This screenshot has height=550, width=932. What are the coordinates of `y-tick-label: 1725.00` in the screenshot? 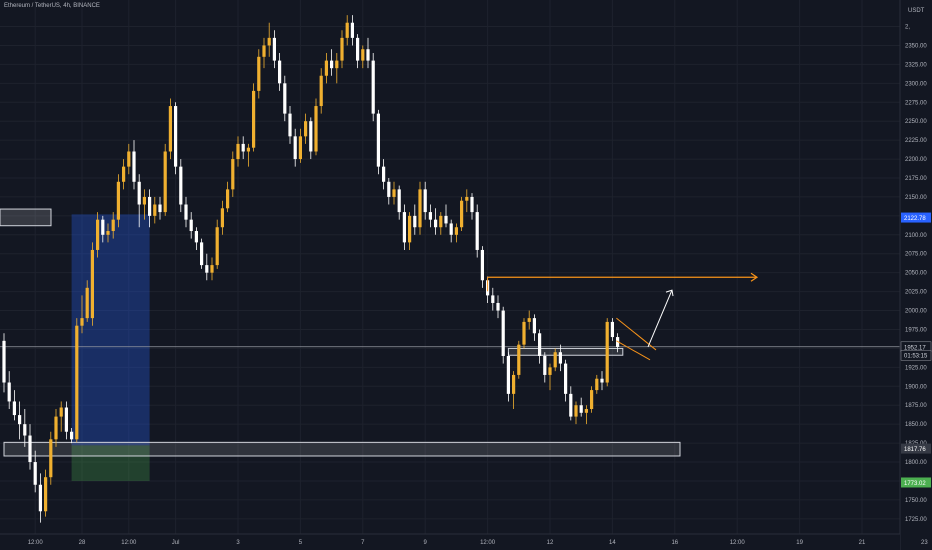 It's located at (916, 520).